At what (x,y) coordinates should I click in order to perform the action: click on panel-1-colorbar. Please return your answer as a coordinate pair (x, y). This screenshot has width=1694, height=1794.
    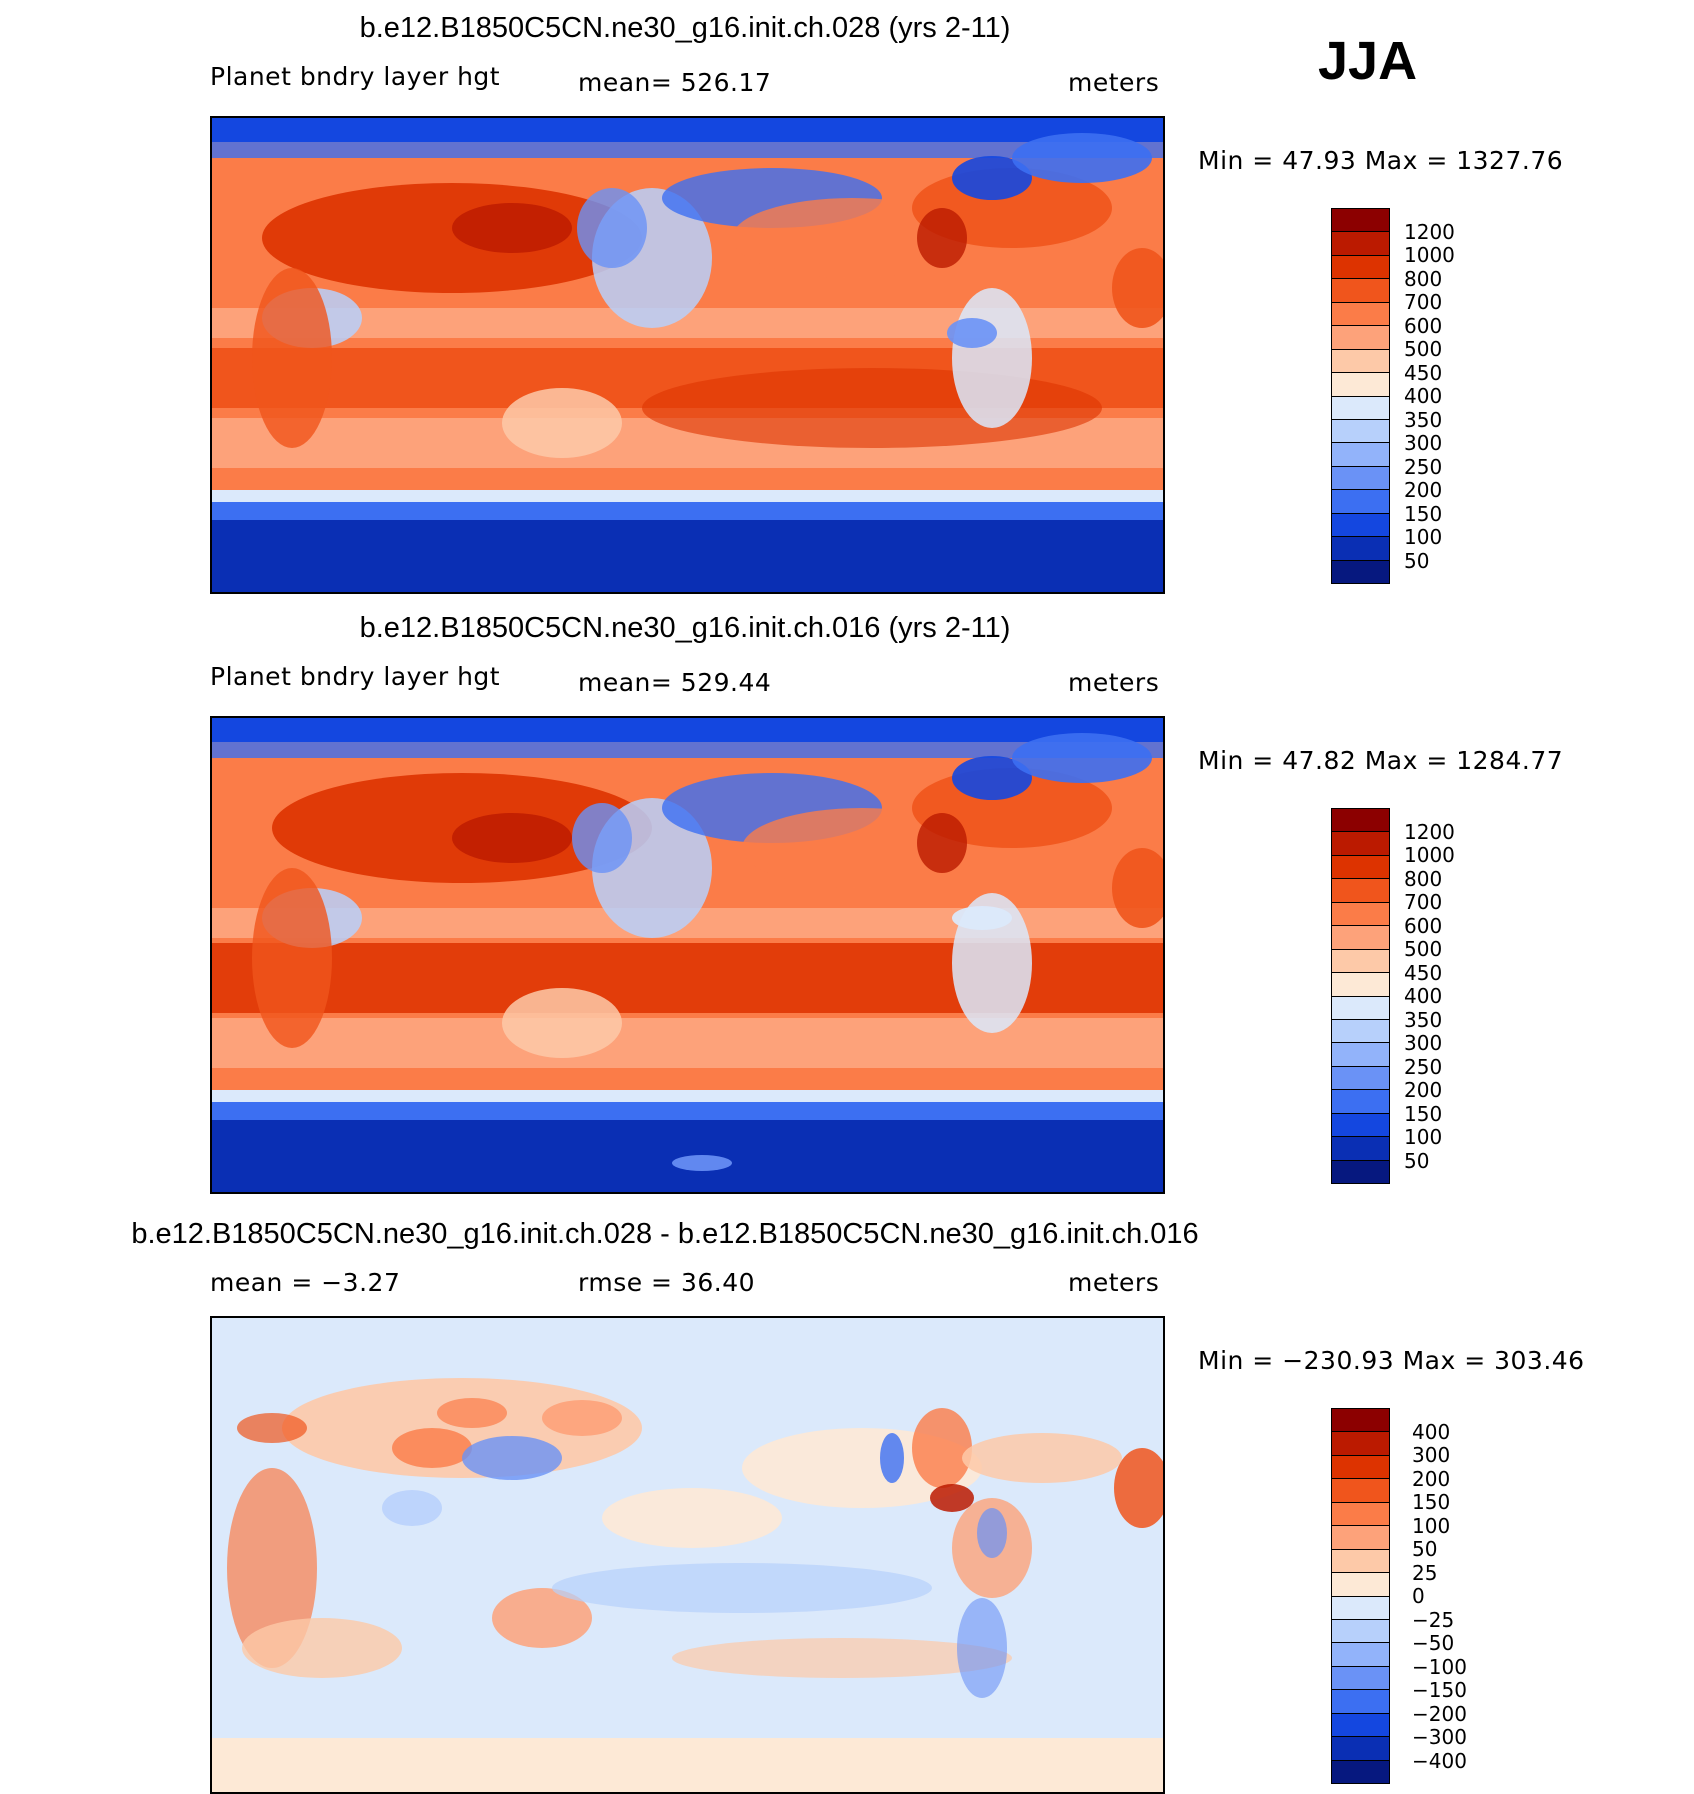
    Looking at the image, I should click on (1360, 396).